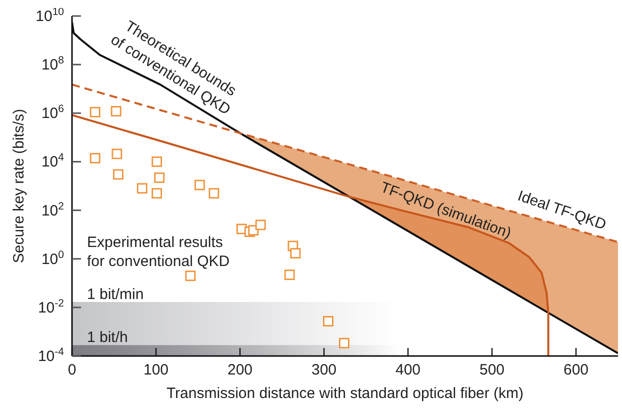  What do you see at coordinates (50, 15) in the screenshot?
I see `y-tick-label: 10$^{10}$` at bounding box center [50, 15].